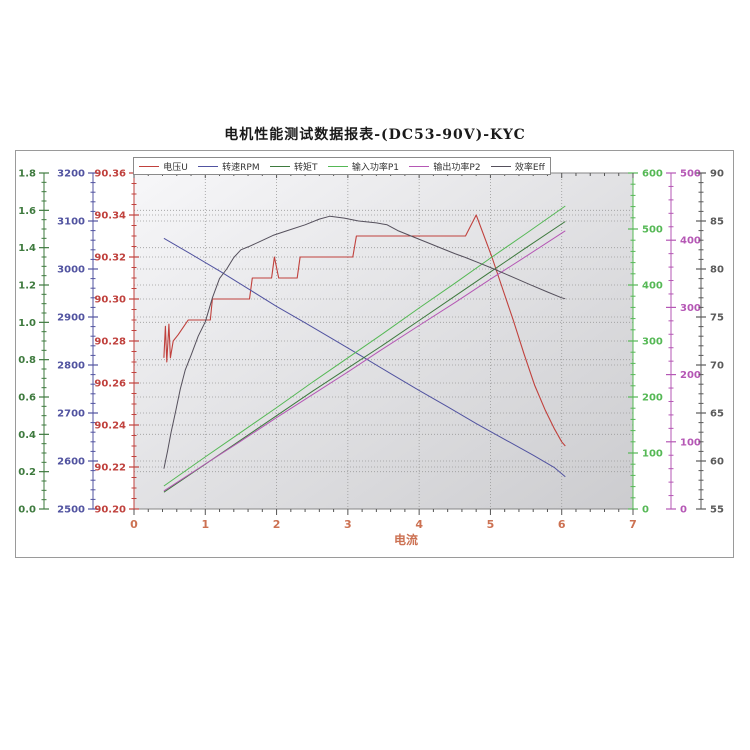 This screenshot has height=750, width=750. What do you see at coordinates (717, 510) in the screenshot?
I see `eff-tick-label: 55` at bounding box center [717, 510].